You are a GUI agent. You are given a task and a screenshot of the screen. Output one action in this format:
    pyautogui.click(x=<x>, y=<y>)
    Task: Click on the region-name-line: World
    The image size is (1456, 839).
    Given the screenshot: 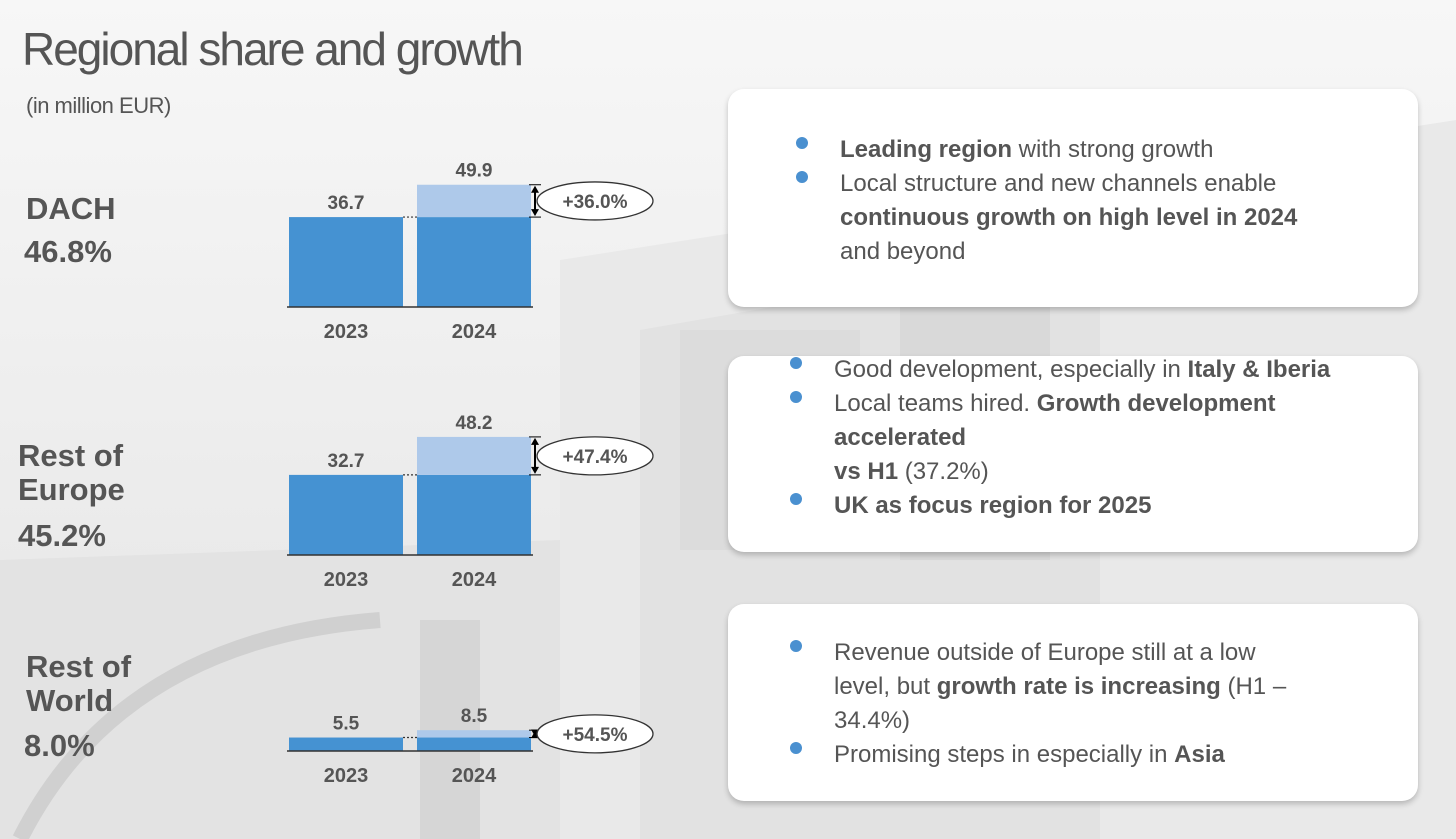 What is the action you would take?
    pyautogui.click(x=70, y=700)
    